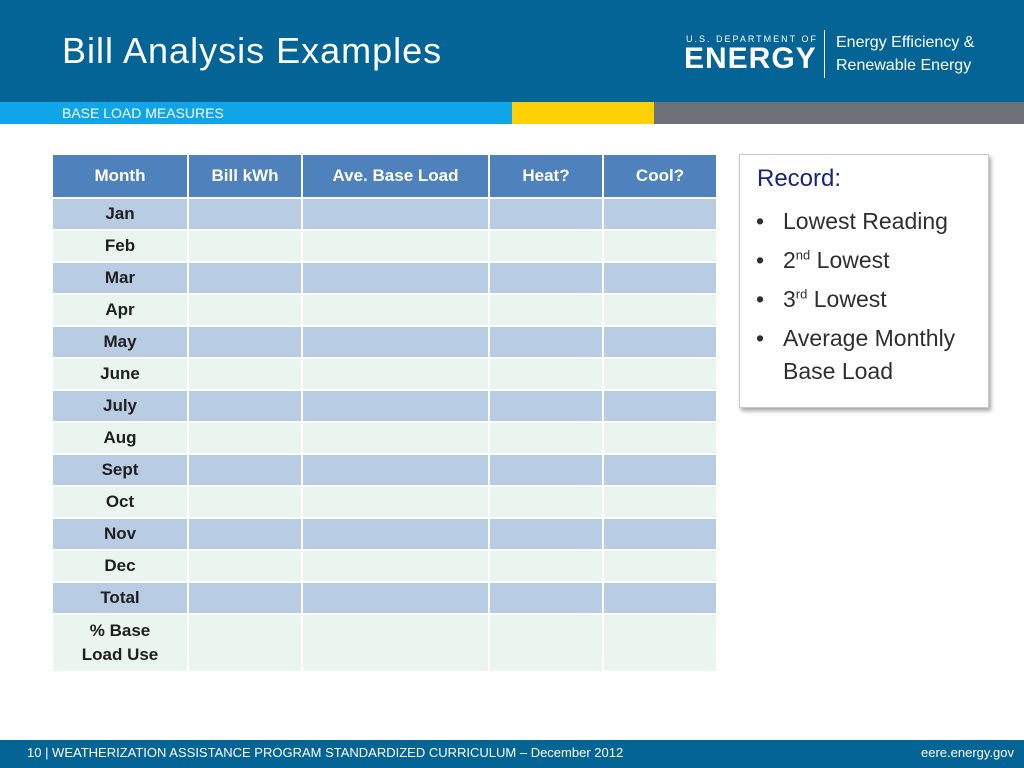 The image size is (1024, 768). I want to click on row-label: Dec, so click(120, 566).